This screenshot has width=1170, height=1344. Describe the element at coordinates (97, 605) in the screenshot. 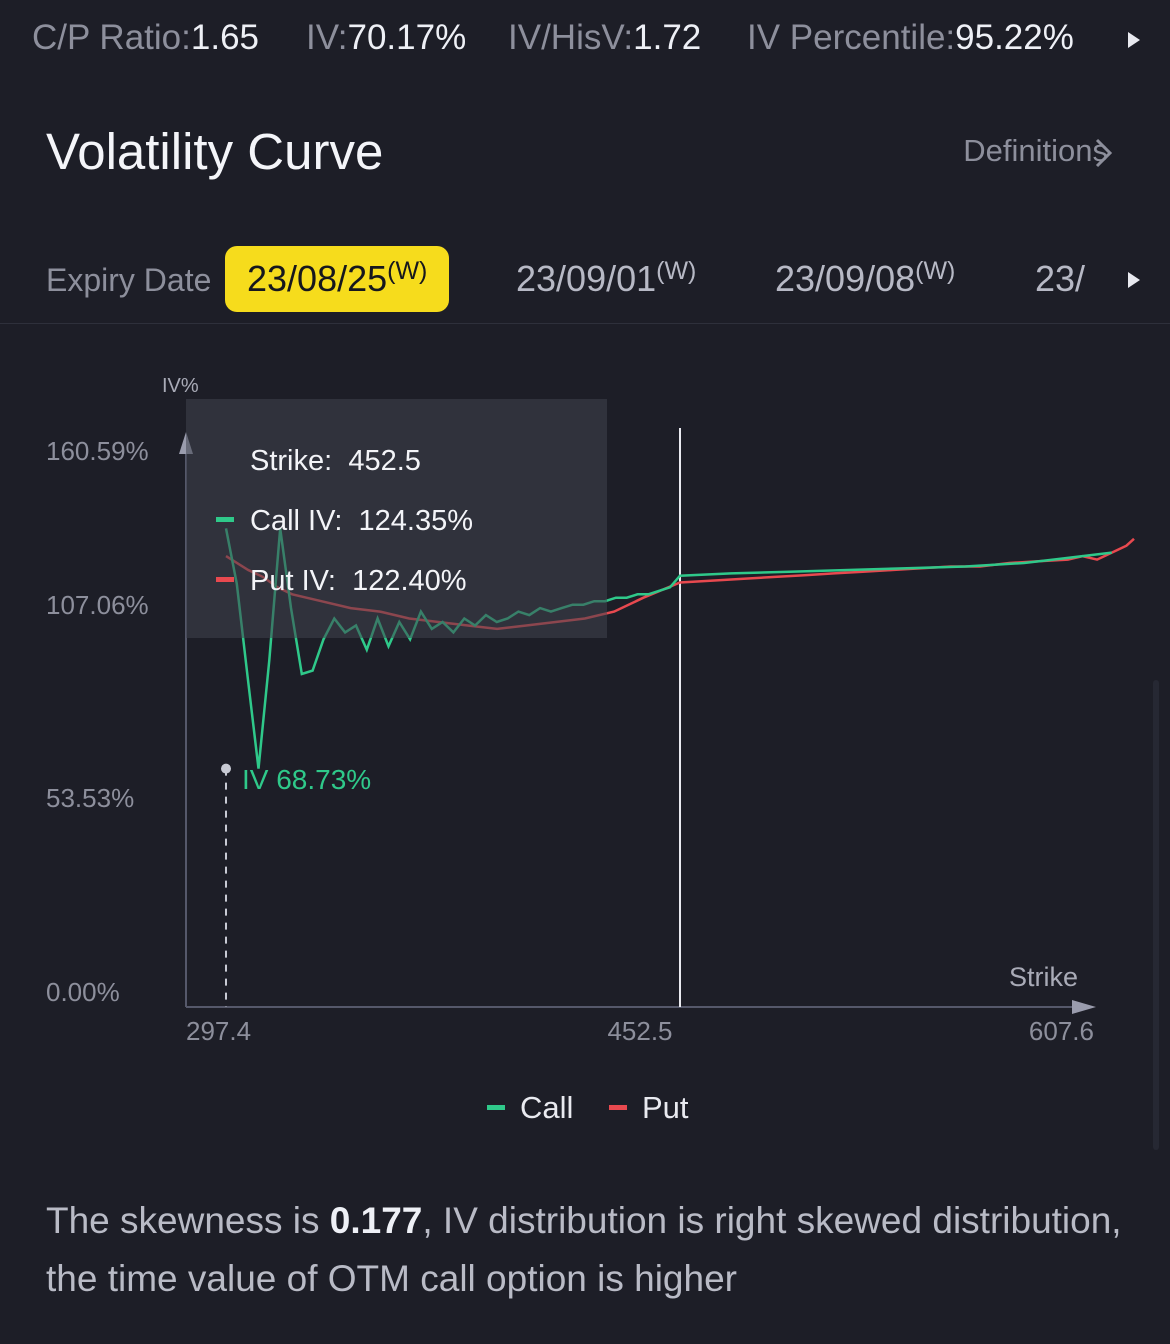

I see `y-tick-label: 107.06%` at that location.